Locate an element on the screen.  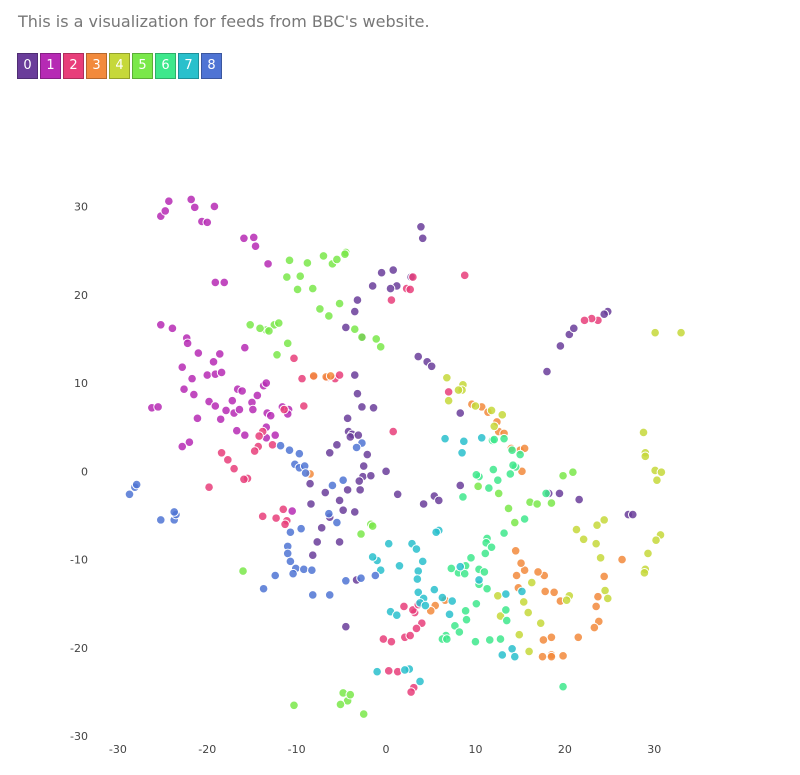
legend-cluster-8-button: 8 is located at coordinates (211, 66).